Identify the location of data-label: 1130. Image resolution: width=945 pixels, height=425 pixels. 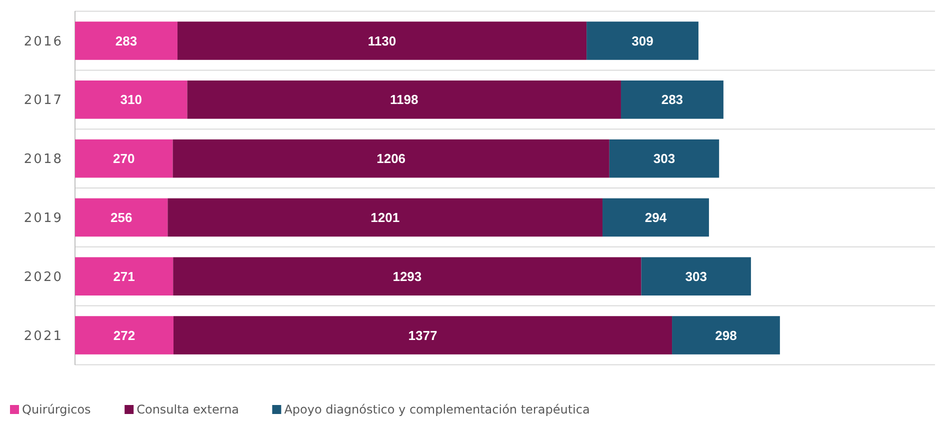
(382, 40).